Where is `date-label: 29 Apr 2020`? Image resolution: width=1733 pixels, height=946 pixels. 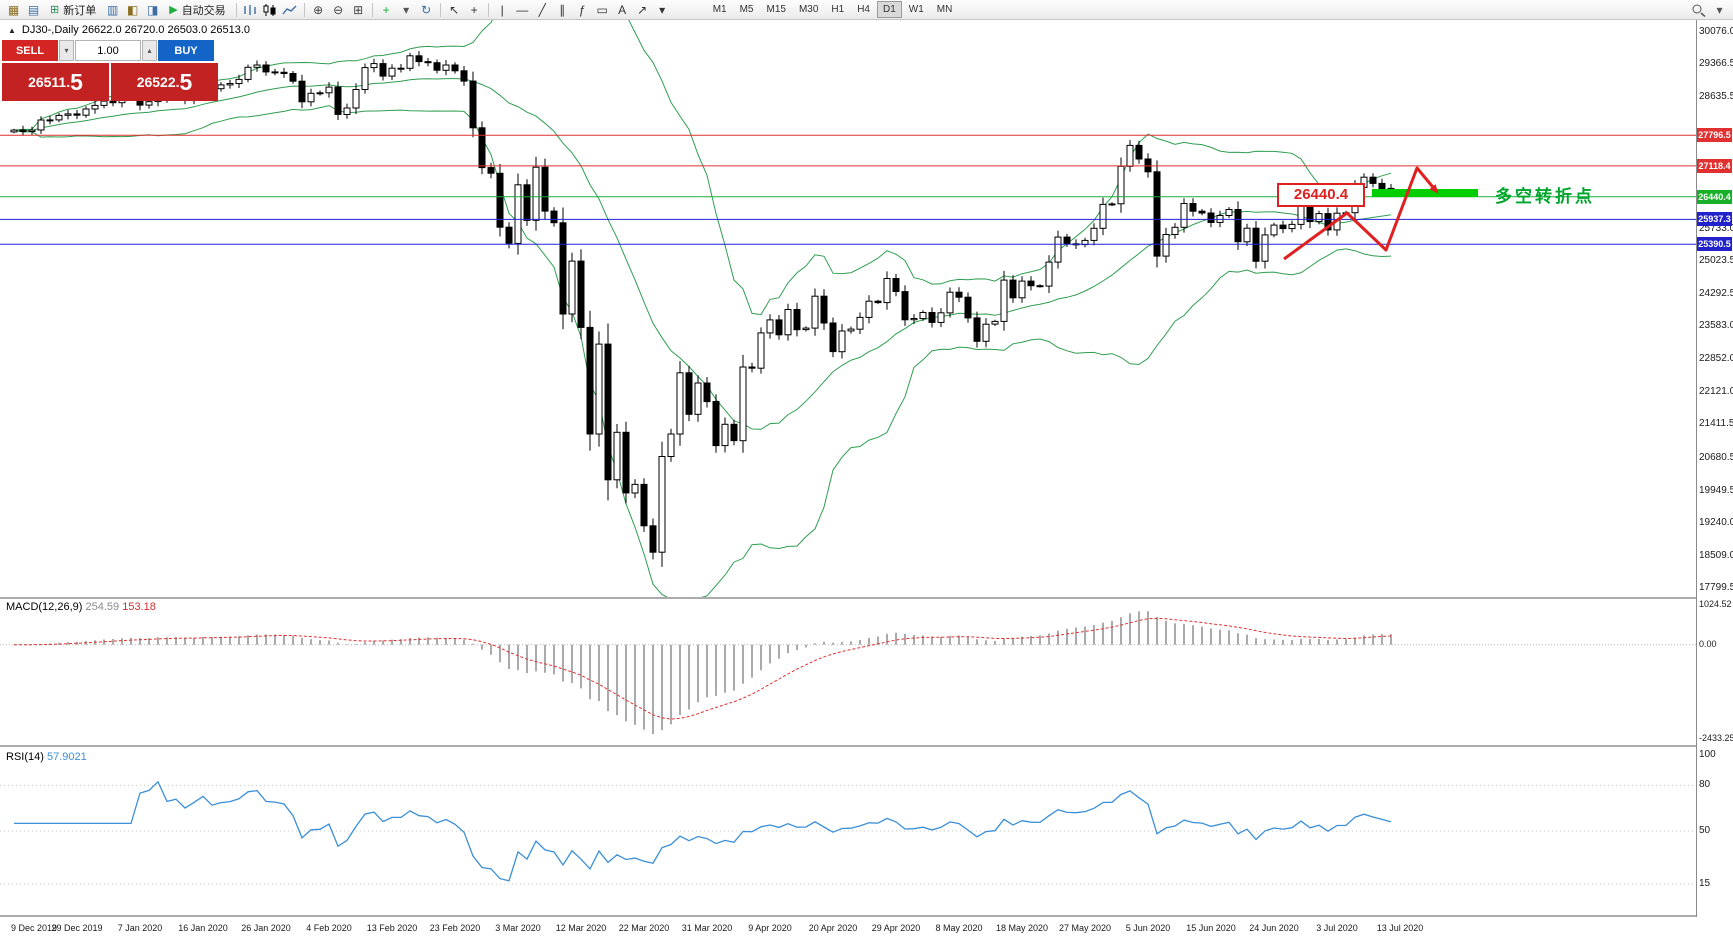 date-label: 29 Apr 2020 is located at coordinates (896, 928).